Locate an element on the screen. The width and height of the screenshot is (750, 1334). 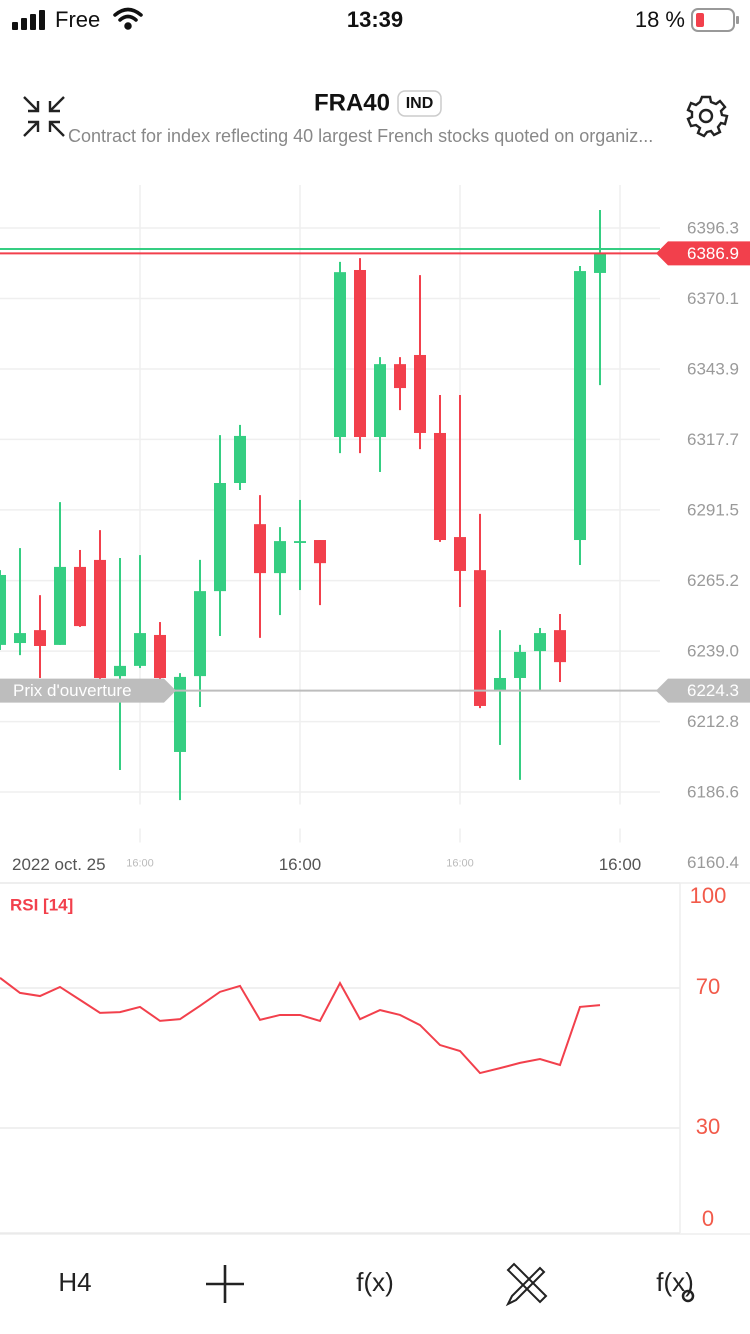
y-tick-label: 6265.2 is located at coordinates (713, 580).